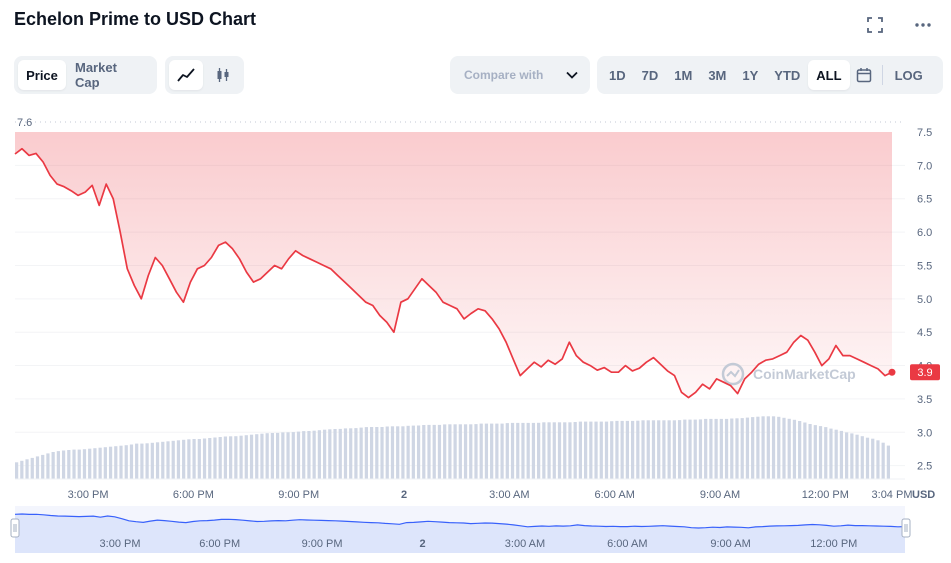 Image resolution: width=951 pixels, height=563 pixels. Describe the element at coordinates (15, 528) in the screenshot. I see `navigator-left-handle` at that location.